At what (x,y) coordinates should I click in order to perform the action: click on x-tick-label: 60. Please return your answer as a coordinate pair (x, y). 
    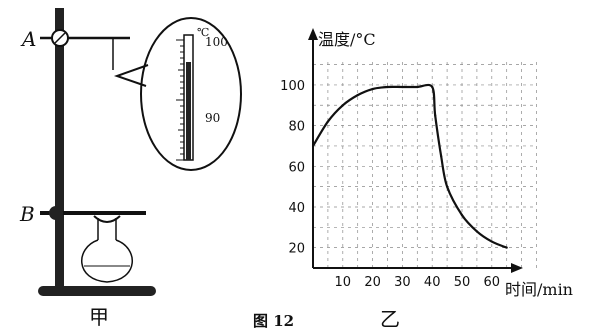
    Looking at the image, I should click on (492, 282).